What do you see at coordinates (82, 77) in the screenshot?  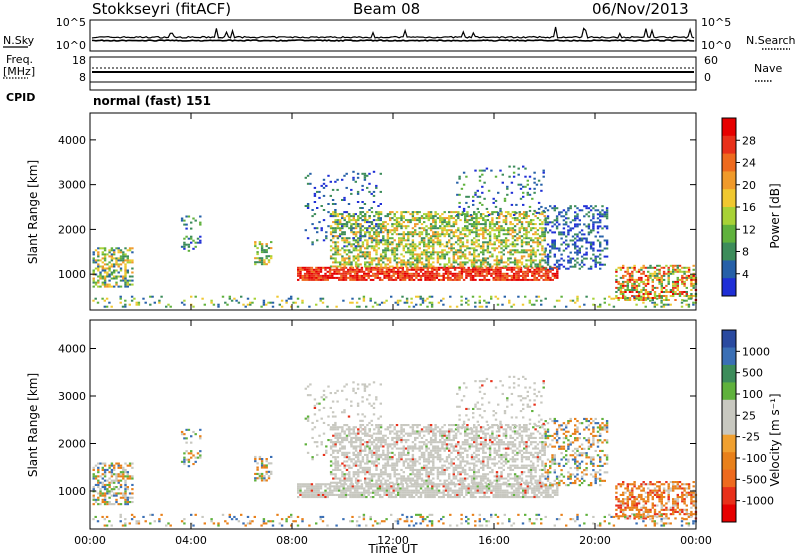 I see `freq-tick-low: 8` at bounding box center [82, 77].